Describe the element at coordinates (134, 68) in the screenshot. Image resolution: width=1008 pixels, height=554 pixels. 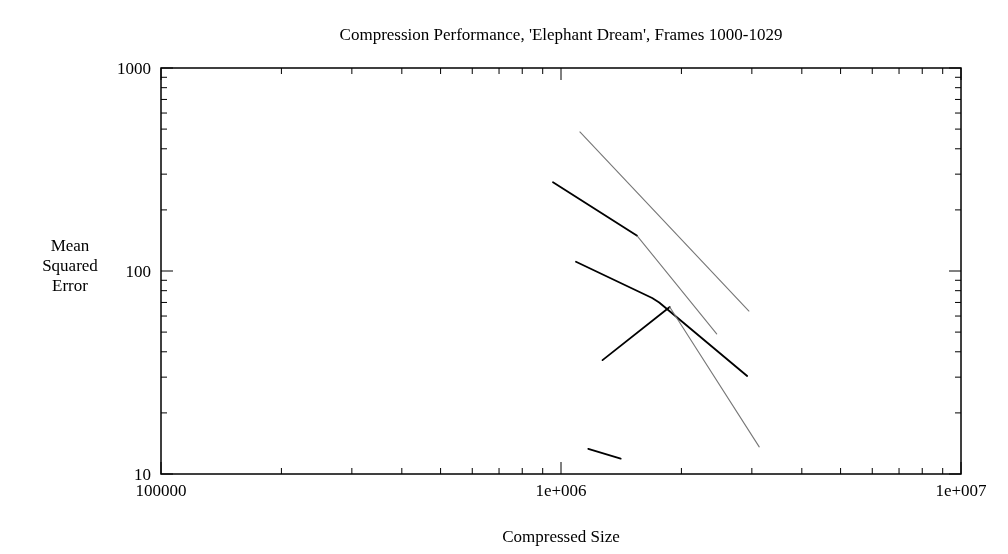
I see `y-tick-label: 1000` at that location.